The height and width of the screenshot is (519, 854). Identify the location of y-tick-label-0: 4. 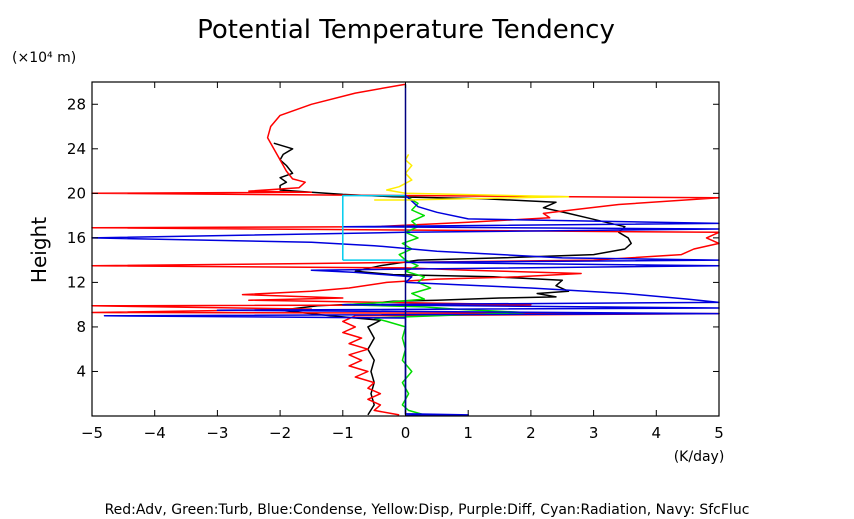
(81, 371).